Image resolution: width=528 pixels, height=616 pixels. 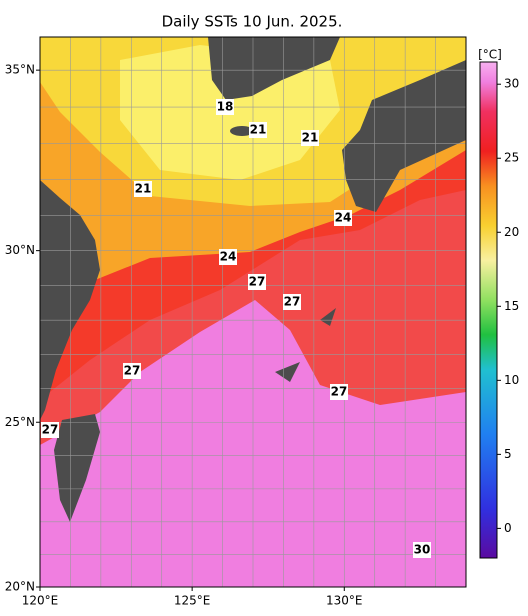 I want to click on colorbar-tick-label: 20, so click(x=511, y=232).